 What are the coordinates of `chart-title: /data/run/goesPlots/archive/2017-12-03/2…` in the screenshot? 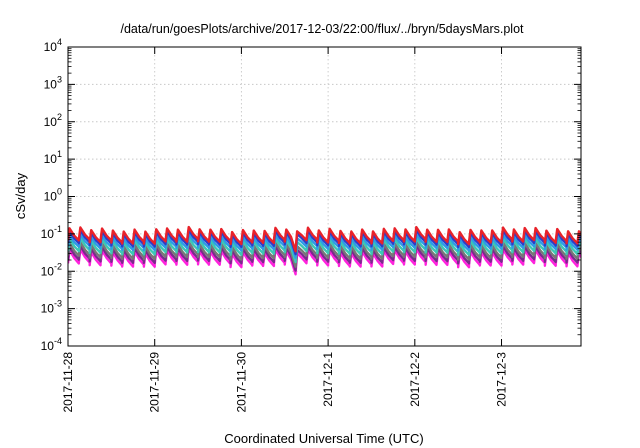 It's located at (322, 29).